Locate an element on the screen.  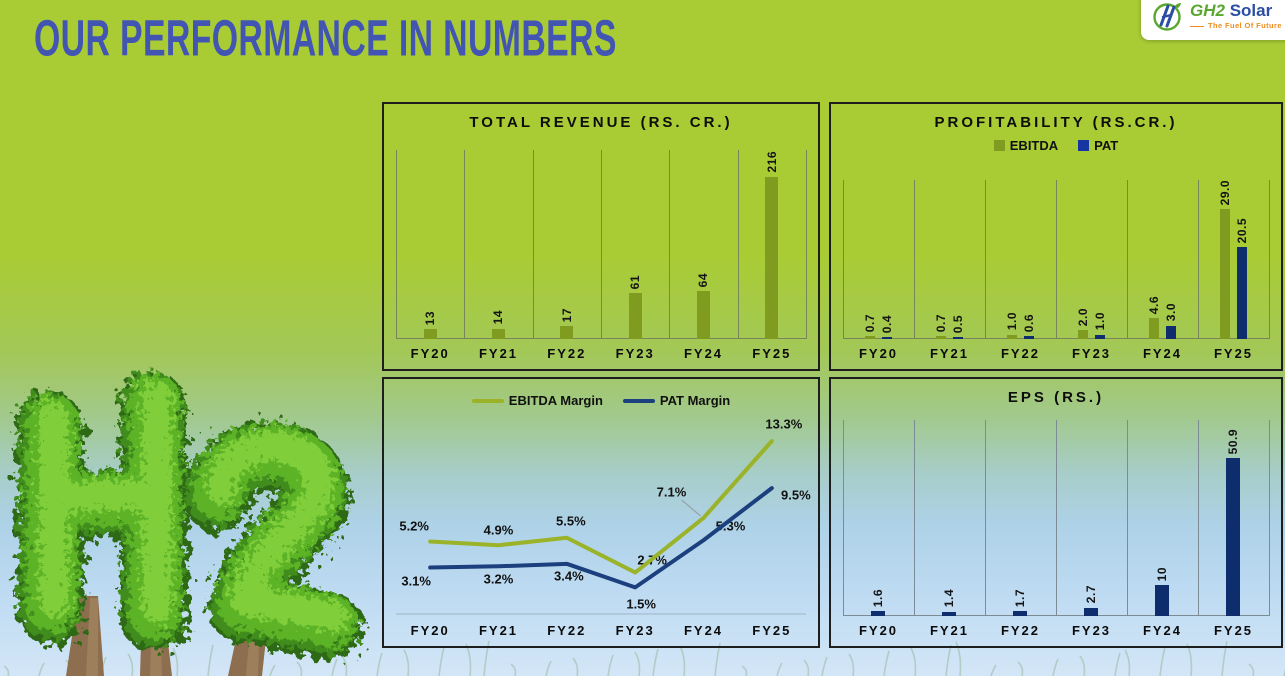
bar-group: 2.0 is located at coordinates (1082, 323).